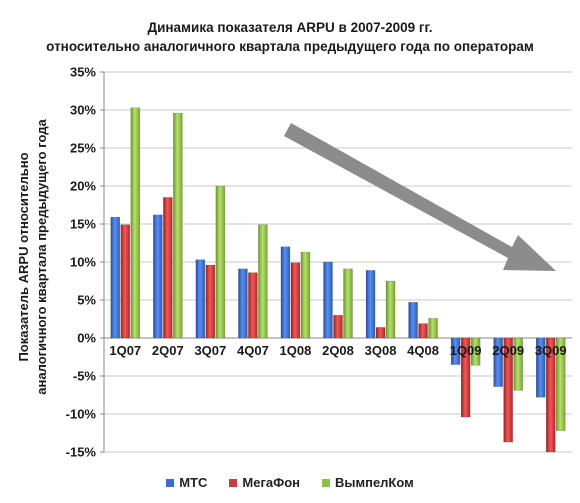  I want to click on y-tick-label: 15%, so click(83, 224).